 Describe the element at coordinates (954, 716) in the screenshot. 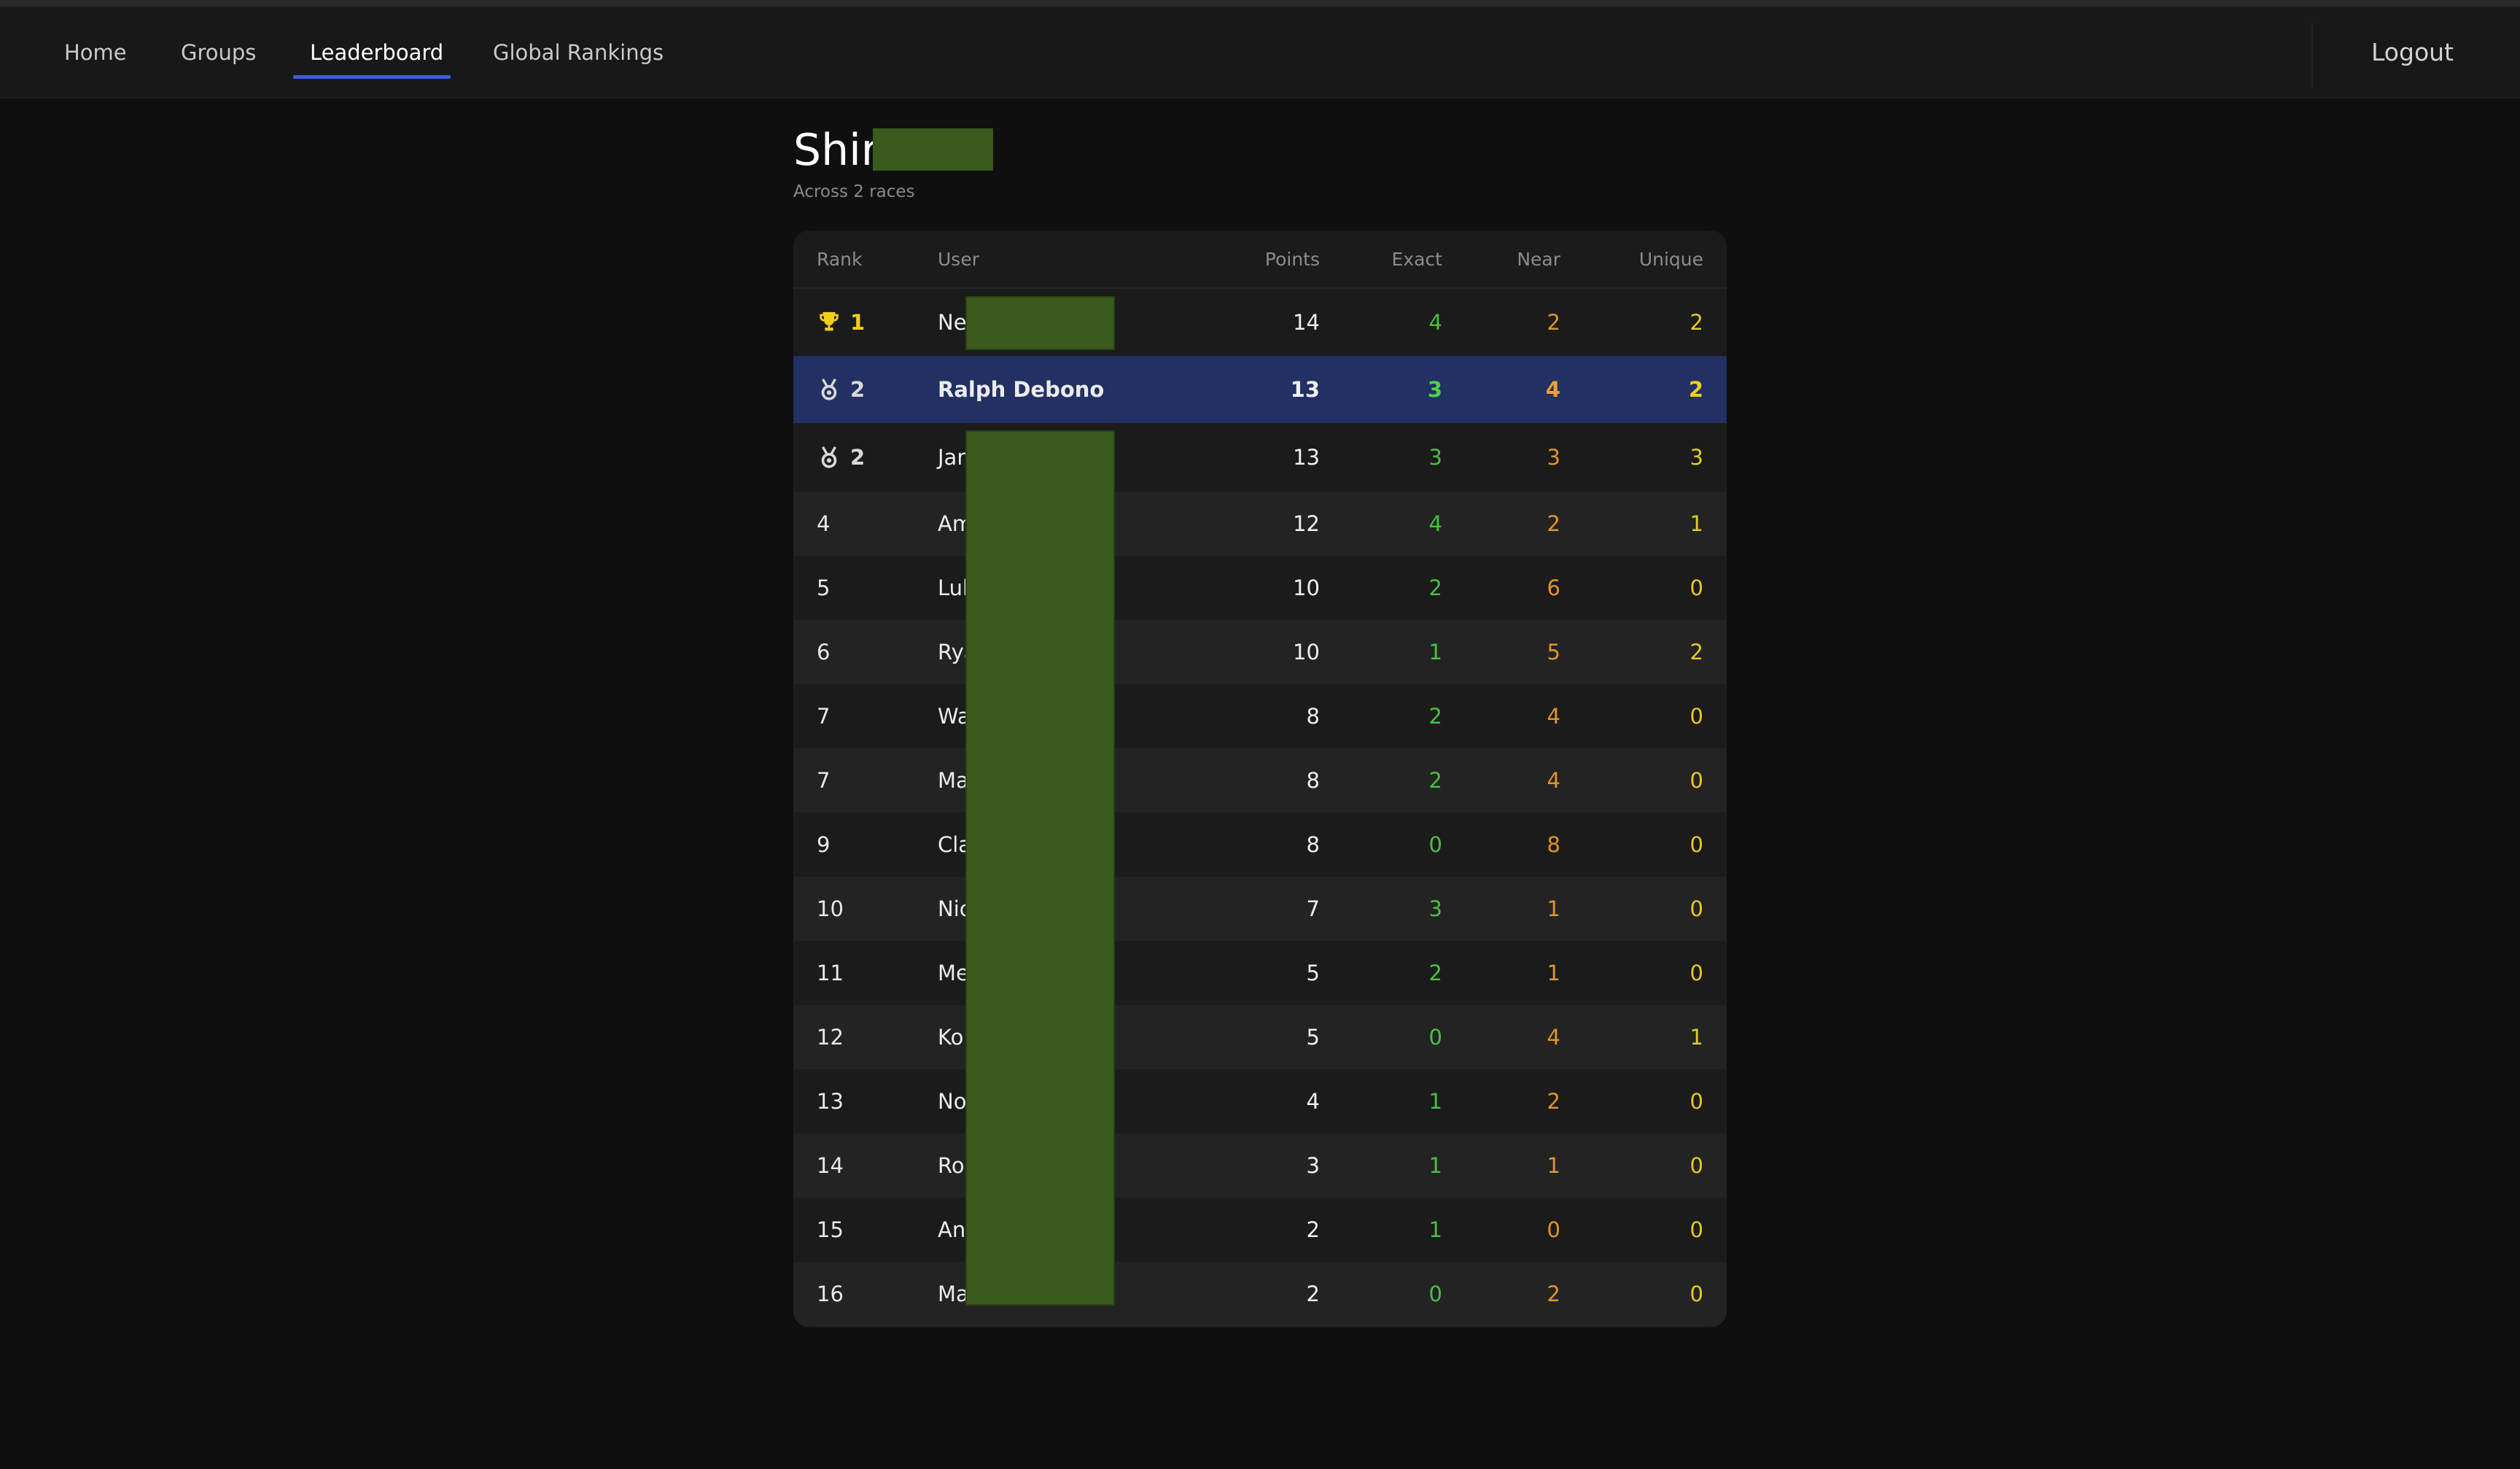

I see `user-cell: Wa` at that location.